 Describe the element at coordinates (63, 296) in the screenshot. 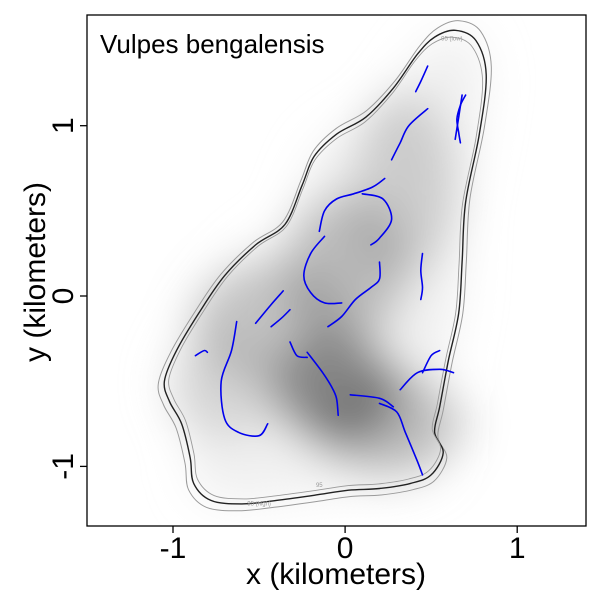

I see `y-tick-label: 0` at that location.